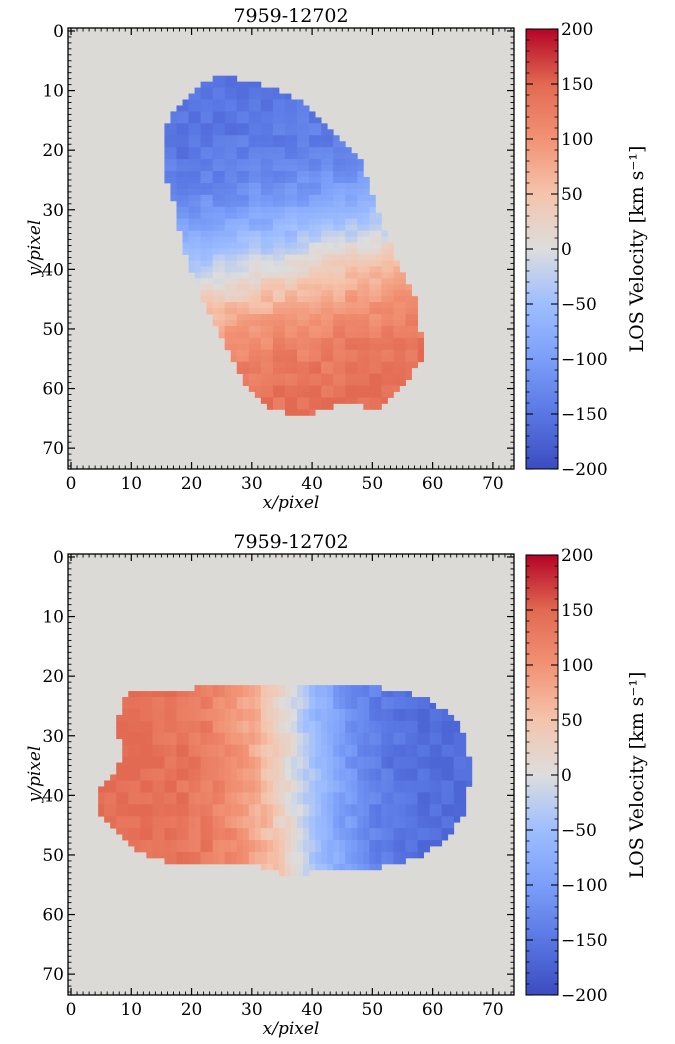 The width and height of the screenshot is (675, 1044). What do you see at coordinates (577, 666) in the screenshot?
I see `colorbar-tick-label: 100` at bounding box center [577, 666].